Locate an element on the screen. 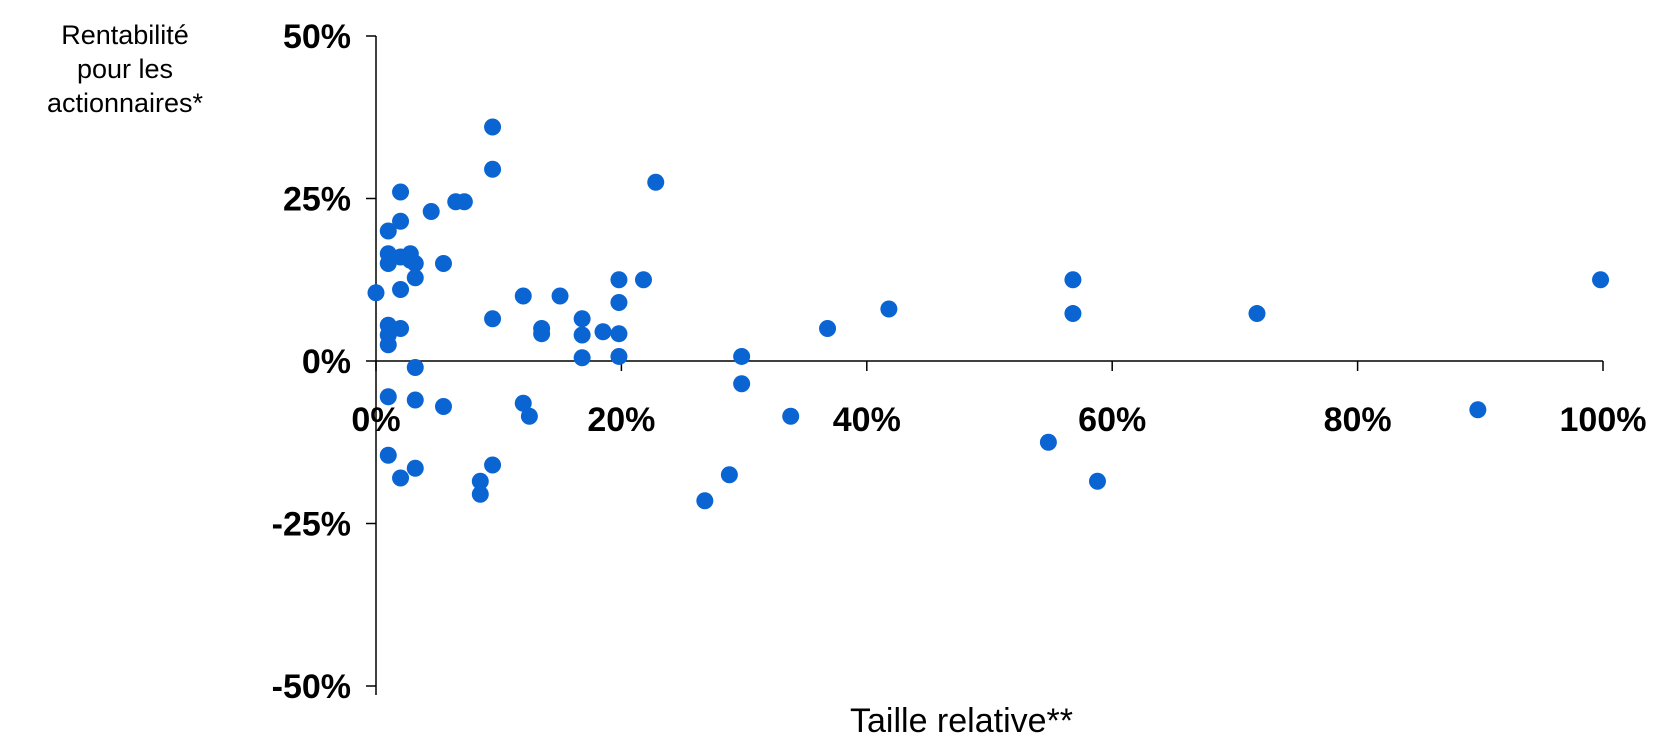 Image resolution: width=1675 pixels, height=744 pixels. y-tick-label: 25% is located at coordinates (317, 200).